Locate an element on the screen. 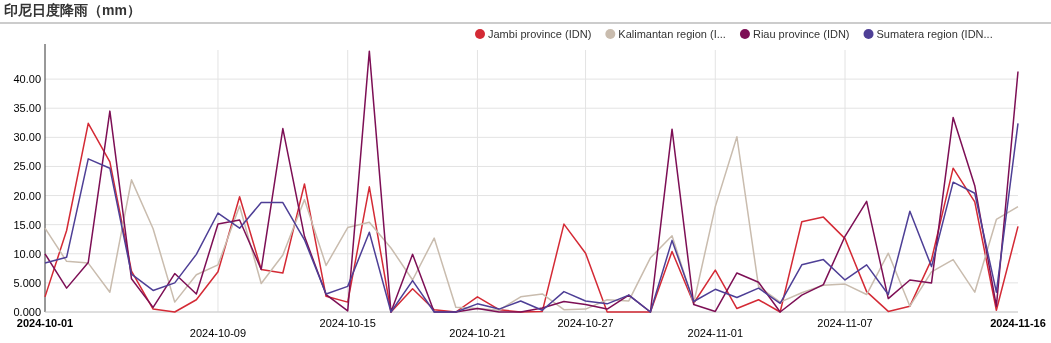 The height and width of the screenshot is (343, 1051). y-tick-label: 10.00 is located at coordinates (27, 253).